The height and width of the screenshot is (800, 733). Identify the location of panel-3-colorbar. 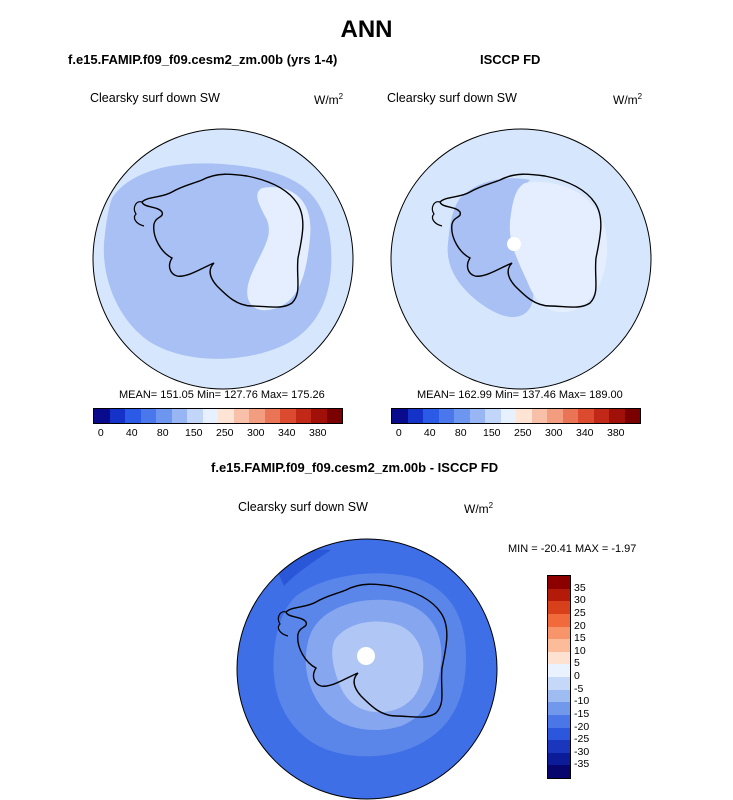
(559, 677).